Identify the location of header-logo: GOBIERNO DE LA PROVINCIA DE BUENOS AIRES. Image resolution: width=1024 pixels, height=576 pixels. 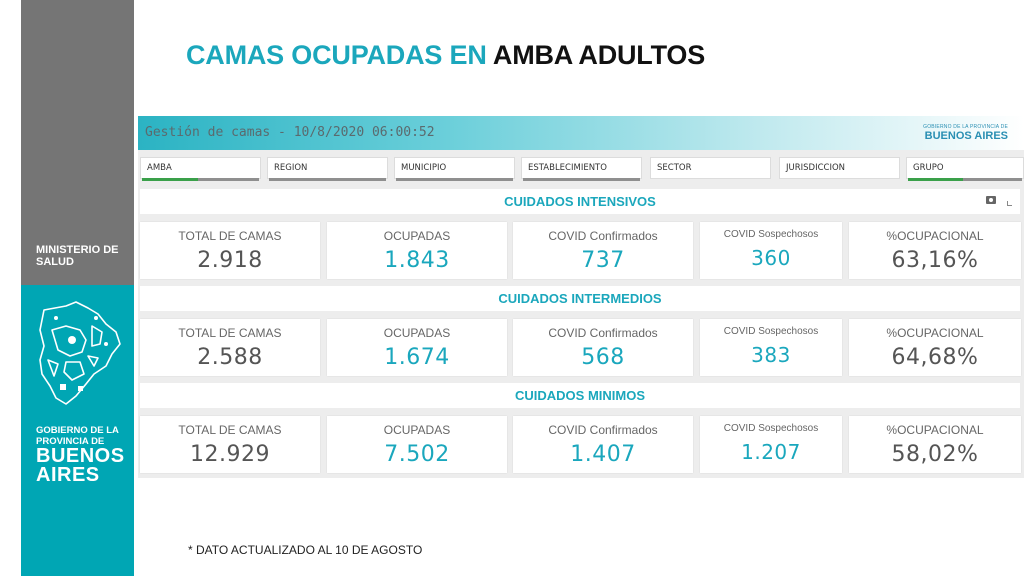
(965, 133).